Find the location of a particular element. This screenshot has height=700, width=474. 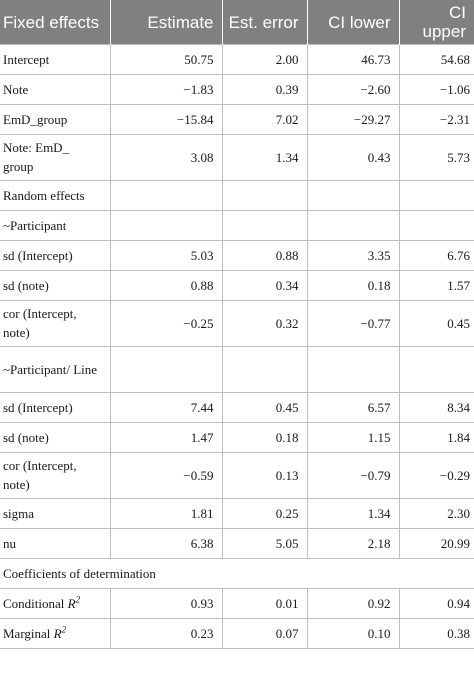

row-label-text: sigma is located at coordinates (19, 513).